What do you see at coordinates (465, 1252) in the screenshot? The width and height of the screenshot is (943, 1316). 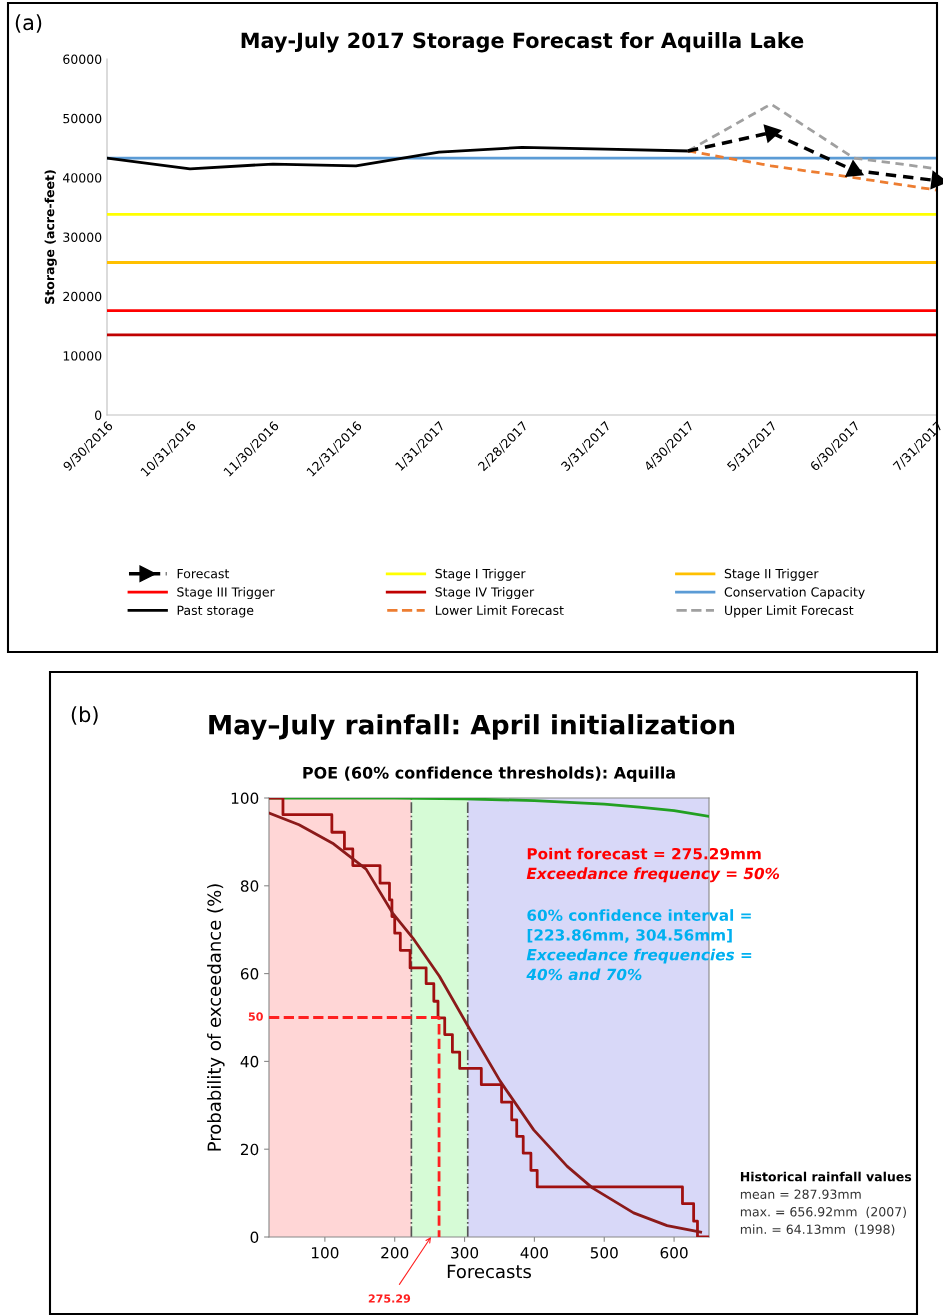 I see `x-tick-label: 300` at bounding box center [465, 1252].